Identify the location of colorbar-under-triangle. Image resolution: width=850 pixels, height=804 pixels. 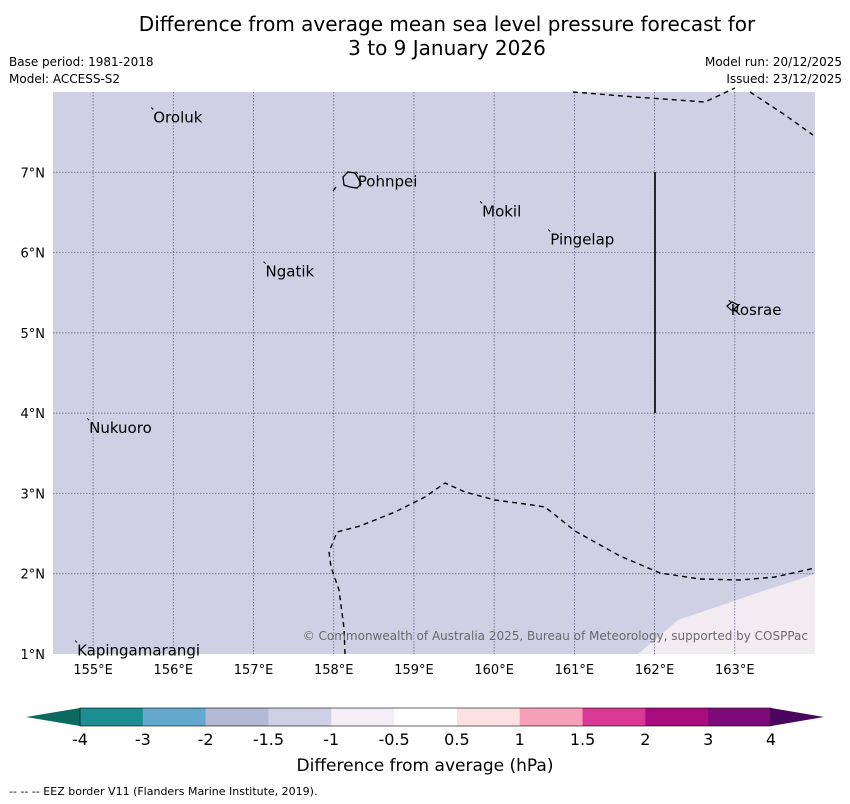
(53, 717).